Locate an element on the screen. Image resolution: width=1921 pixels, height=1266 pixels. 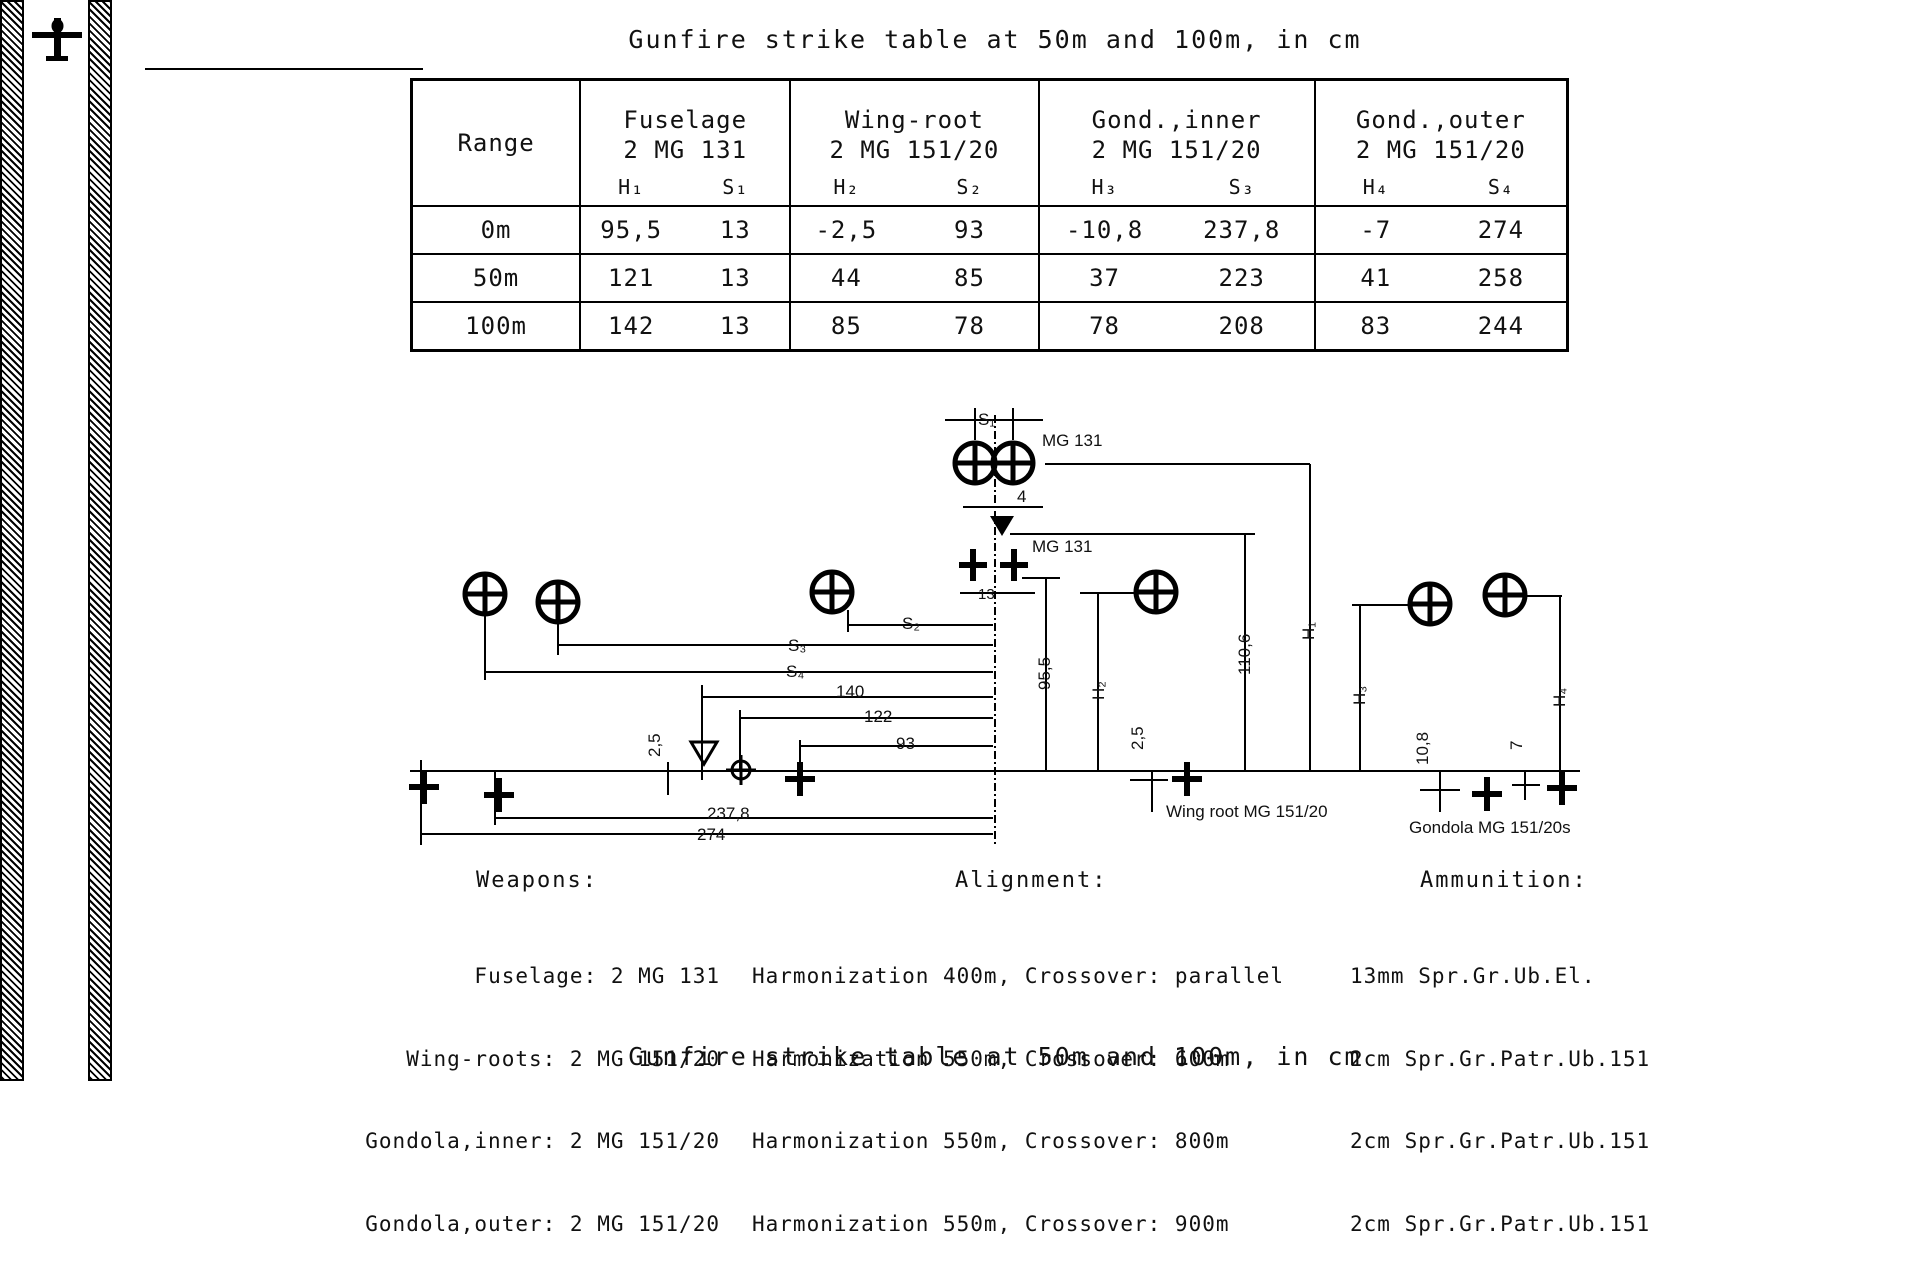
right-hatched-rail is located at coordinates (100, 540).